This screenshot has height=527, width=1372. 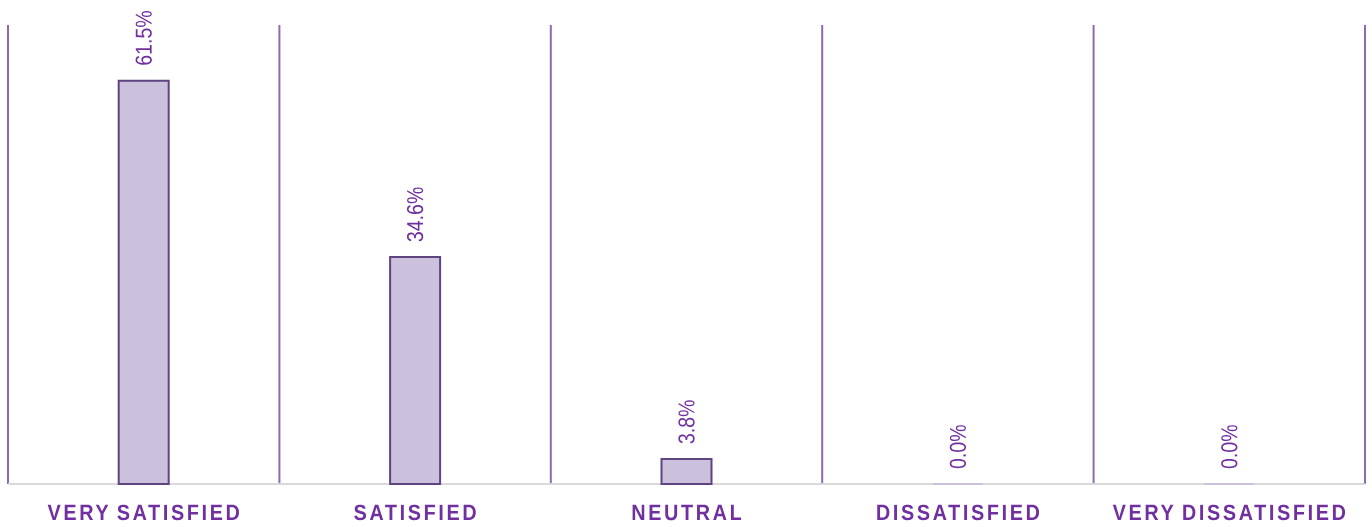 What do you see at coordinates (1229, 512) in the screenshot?
I see `x-tick-label: VERY DISSATISFIED` at bounding box center [1229, 512].